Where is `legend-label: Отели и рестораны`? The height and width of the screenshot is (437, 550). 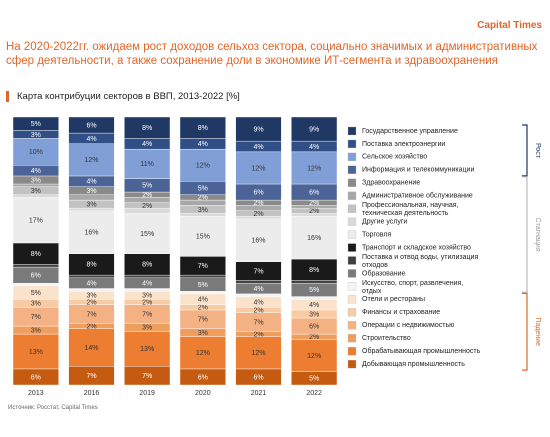 legend-label: Отели и рестораны is located at coordinates (393, 299).